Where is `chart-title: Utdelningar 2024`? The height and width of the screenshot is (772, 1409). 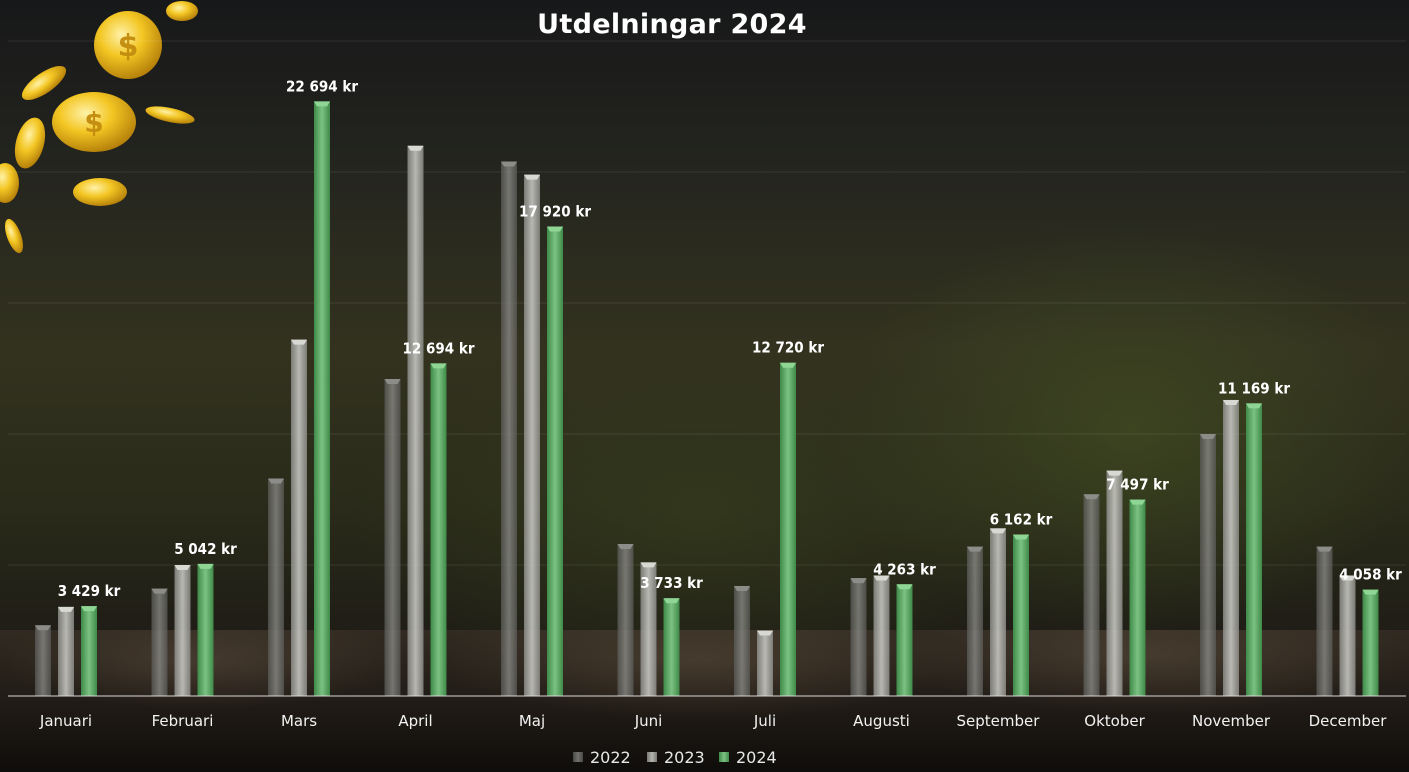 chart-title: Utdelningar 2024 is located at coordinates (672, 24).